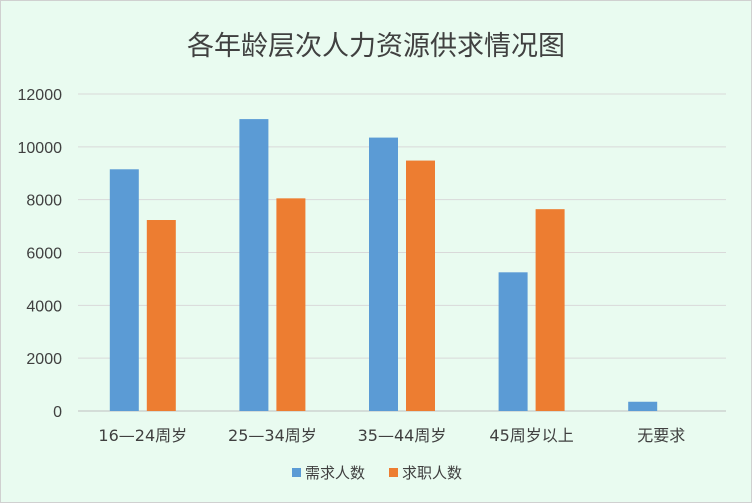  Describe the element at coordinates (44, 359) in the screenshot. I see `y-tick-label: 2000` at that location.